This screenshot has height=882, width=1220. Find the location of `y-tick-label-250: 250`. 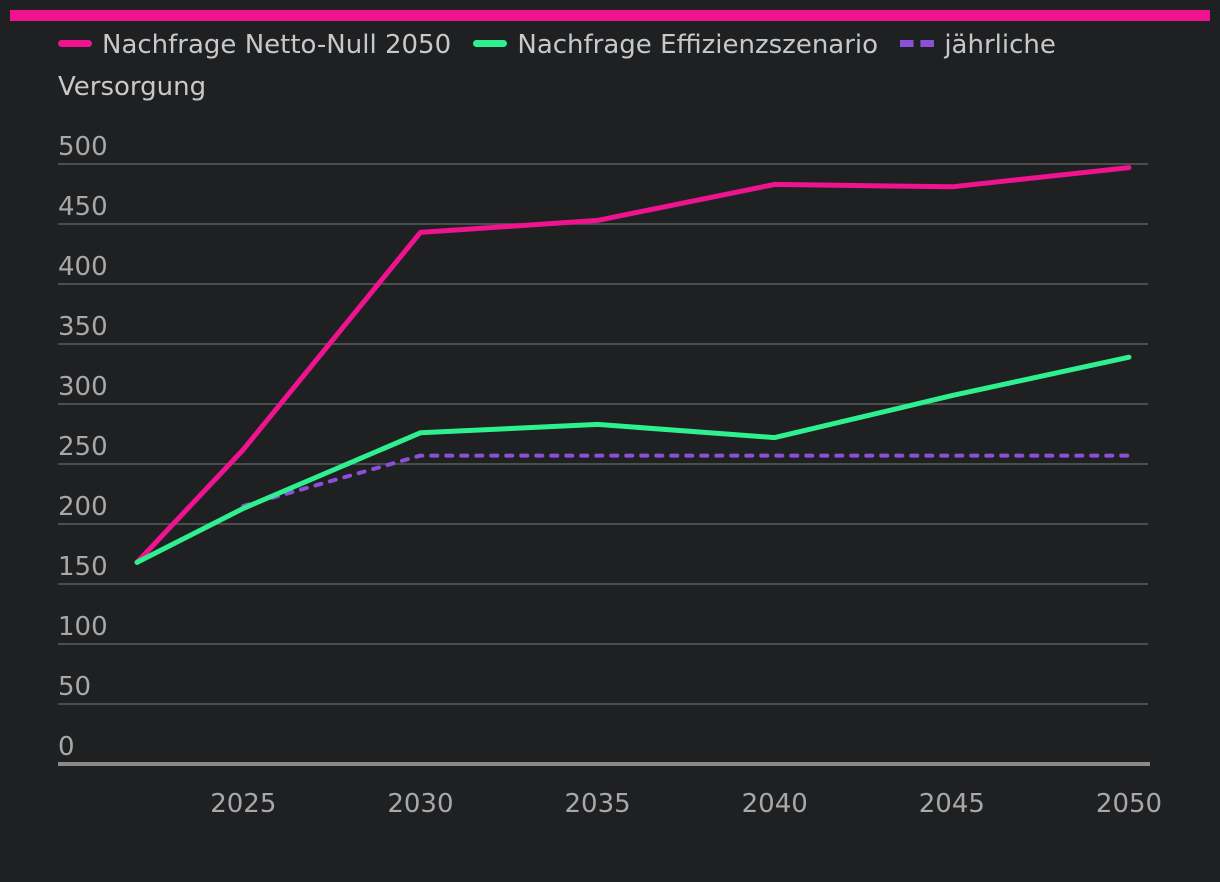

y-tick-label-250: 250 is located at coordinates (83, 447).